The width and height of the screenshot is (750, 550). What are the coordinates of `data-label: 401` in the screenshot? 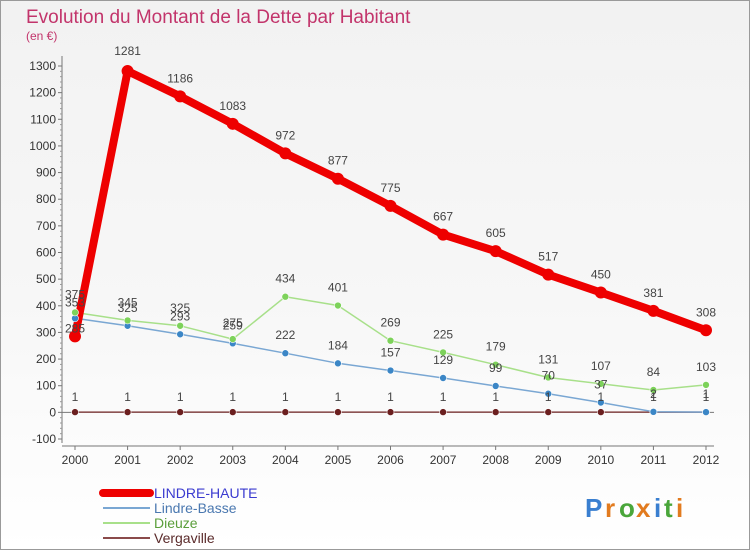 It's located at (338, 288).